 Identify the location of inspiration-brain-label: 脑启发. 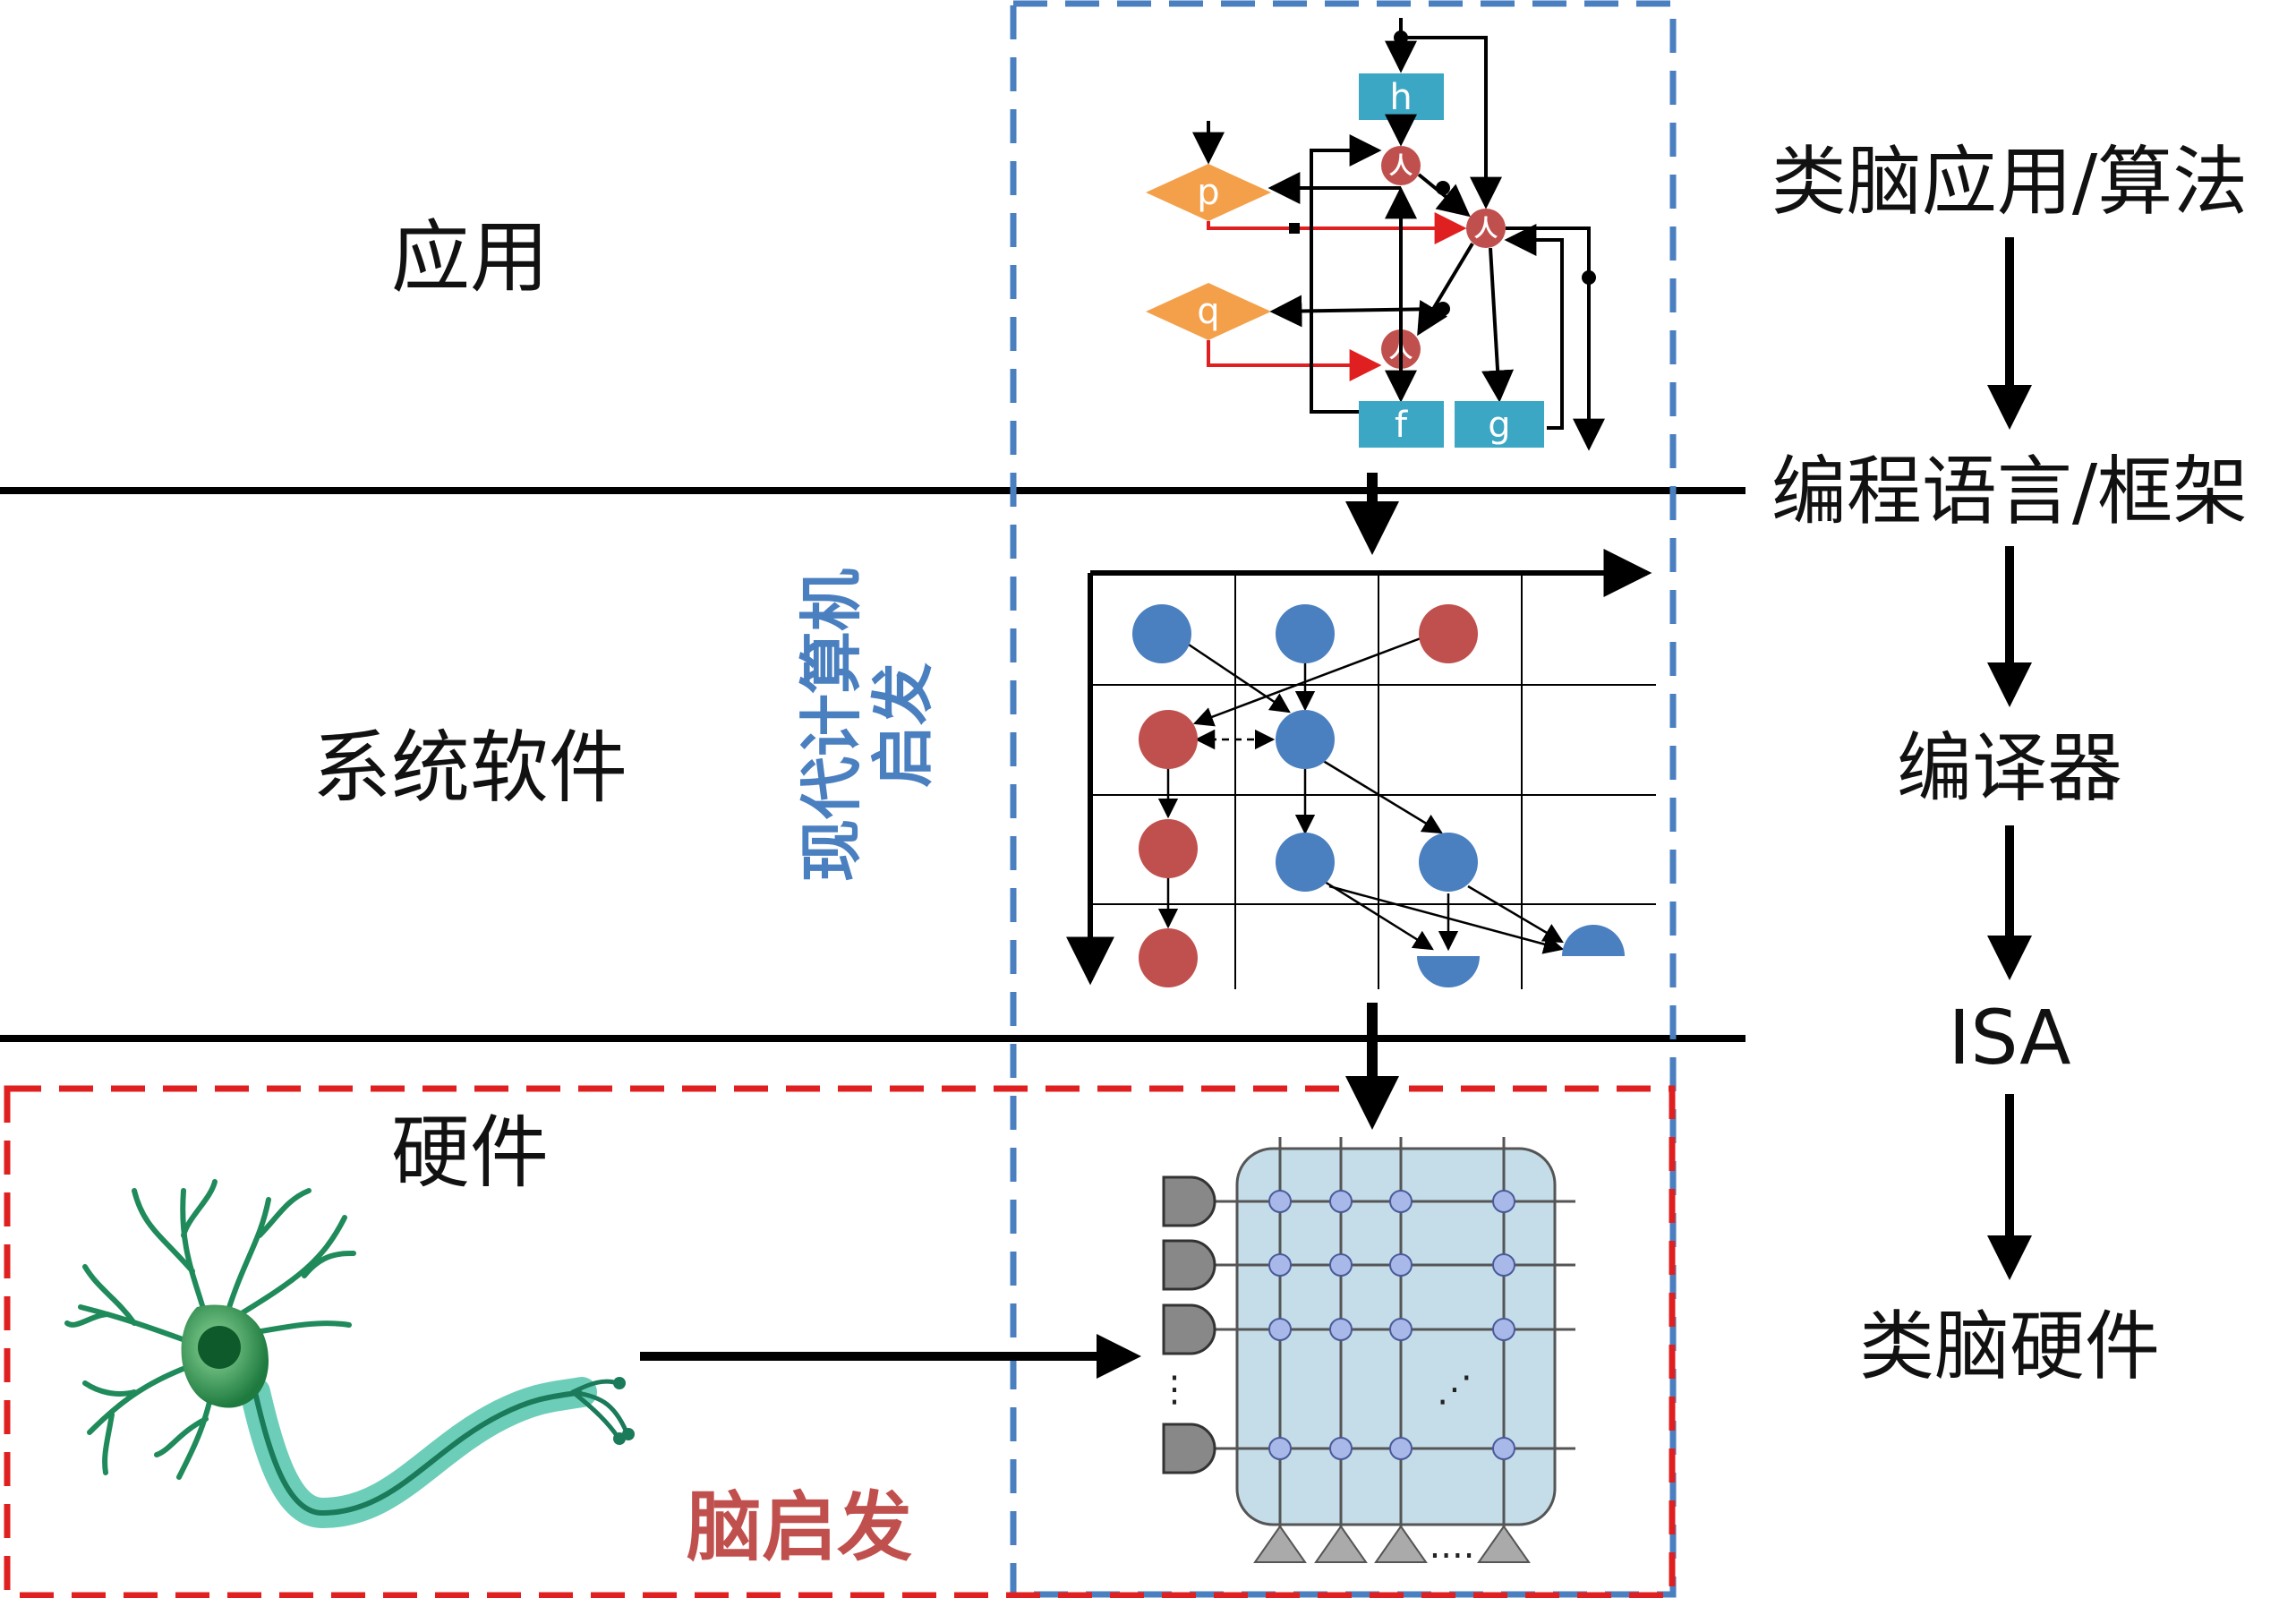
(799, 1527).